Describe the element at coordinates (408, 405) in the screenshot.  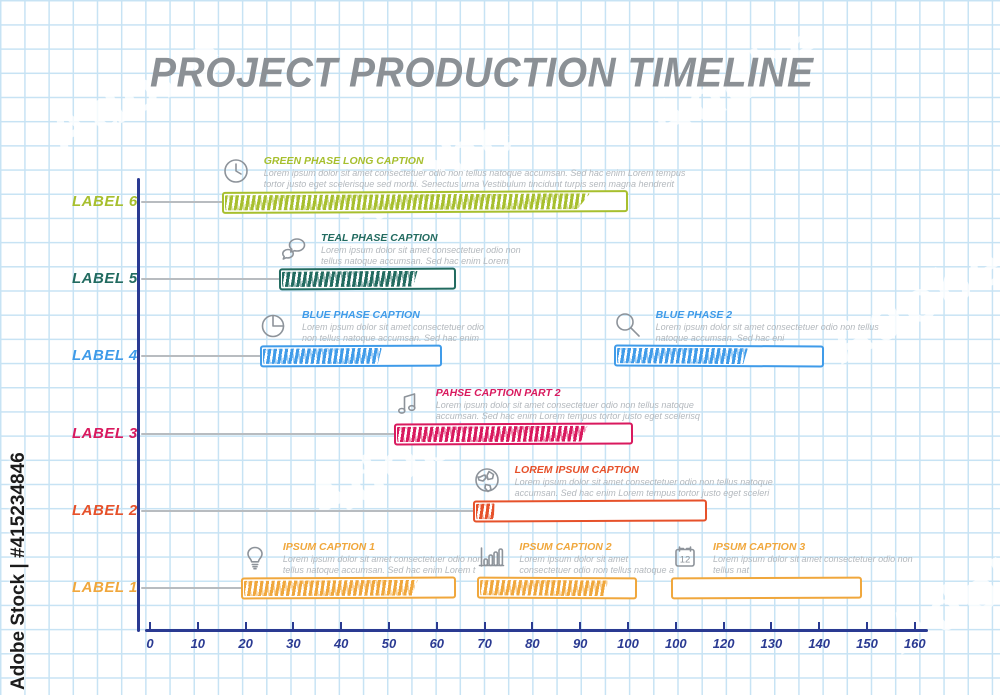
I see `music-note-icon` at that location.